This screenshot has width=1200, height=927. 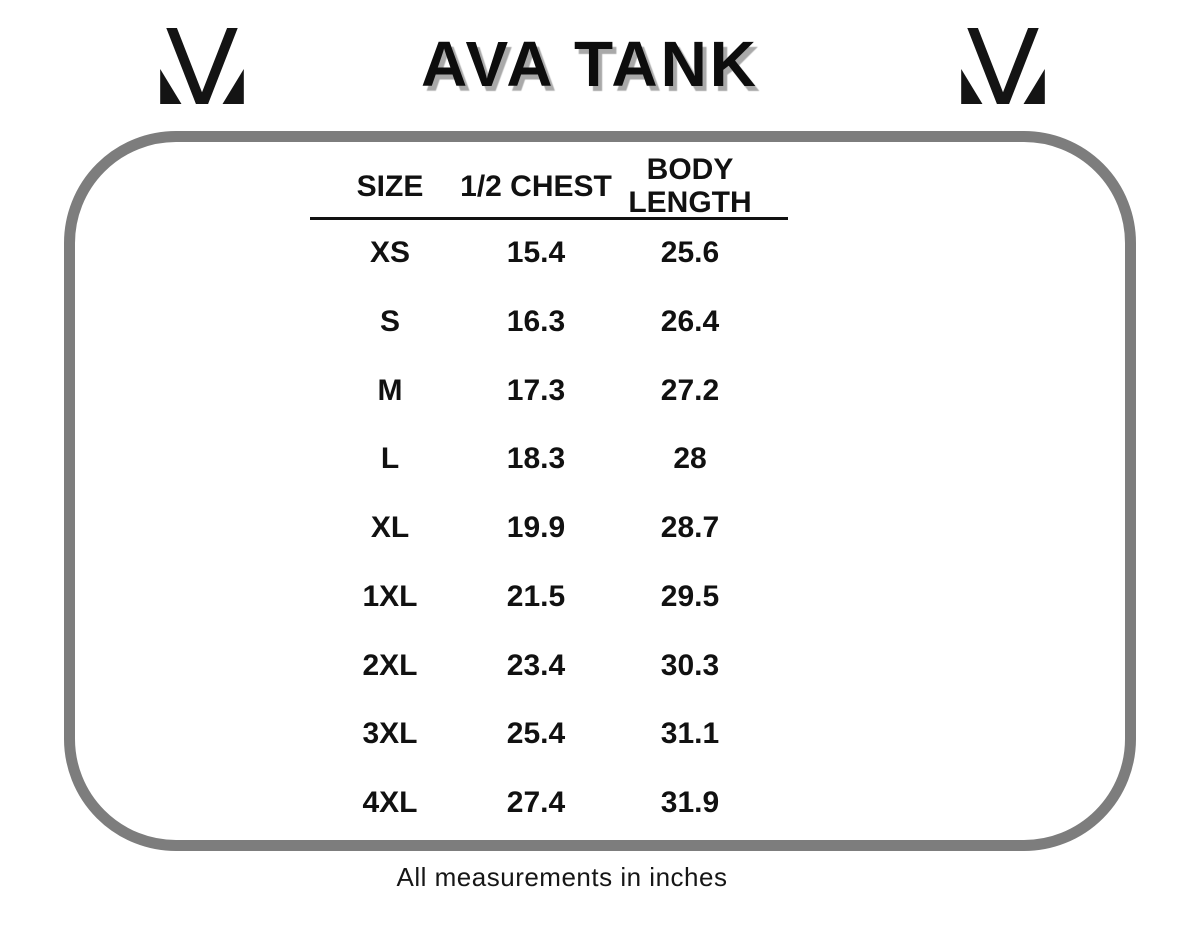 What do you see at coordinates (390, 527) in the screenshot?
I see `size-cell: XL` at bounding box center [390, 527].